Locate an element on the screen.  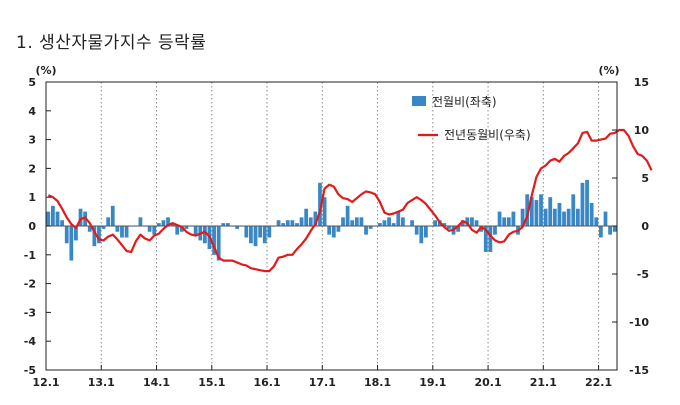
left-tick-label: 4 is located at coordinates (32, 111).